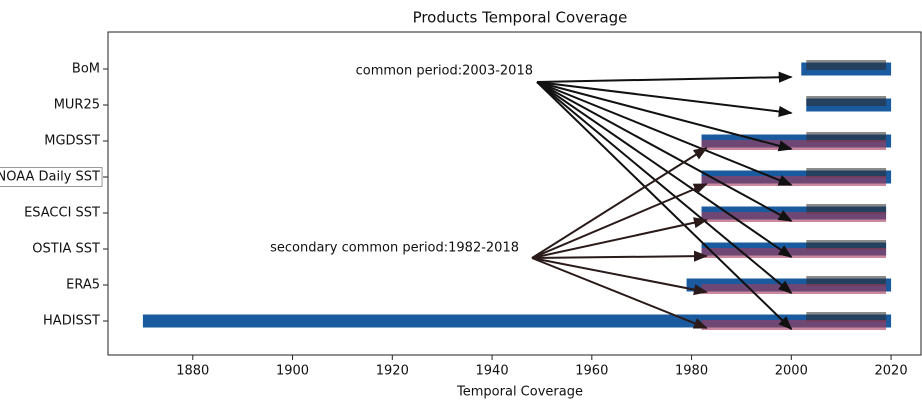  I want to click on x-tick-label: 1880, so click(192, 371).